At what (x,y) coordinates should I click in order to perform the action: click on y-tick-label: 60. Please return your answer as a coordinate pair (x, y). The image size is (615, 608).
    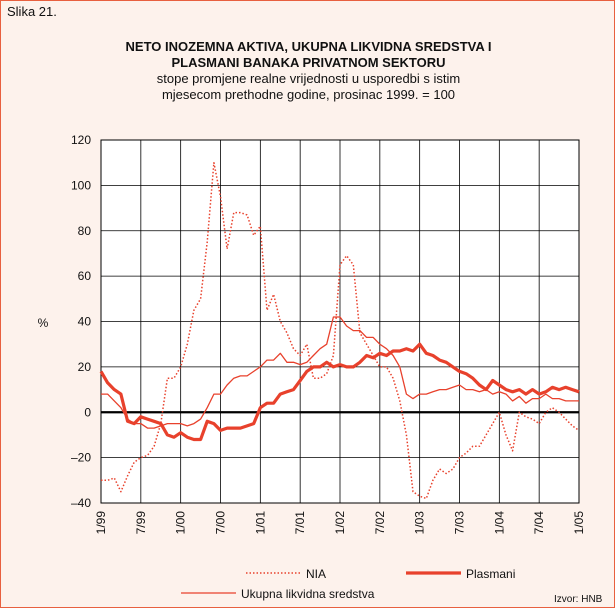
    Looking at the image, I should click on (85, 276).